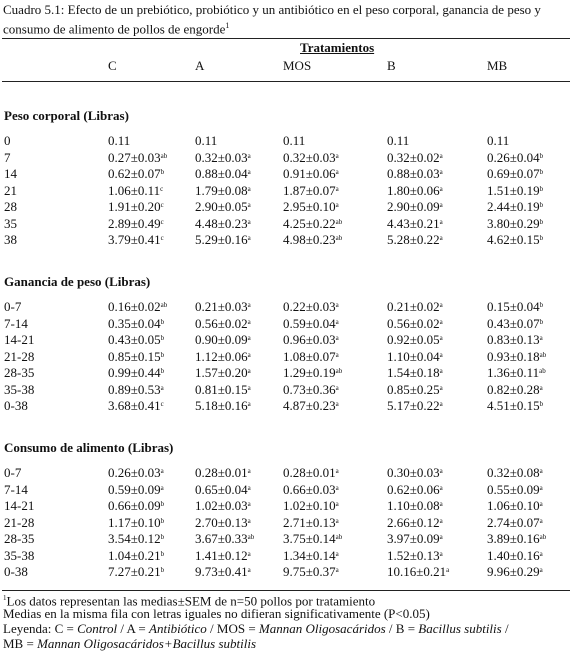  I want to click on table-cell: 0.85±0.25a, so click(415, 390).